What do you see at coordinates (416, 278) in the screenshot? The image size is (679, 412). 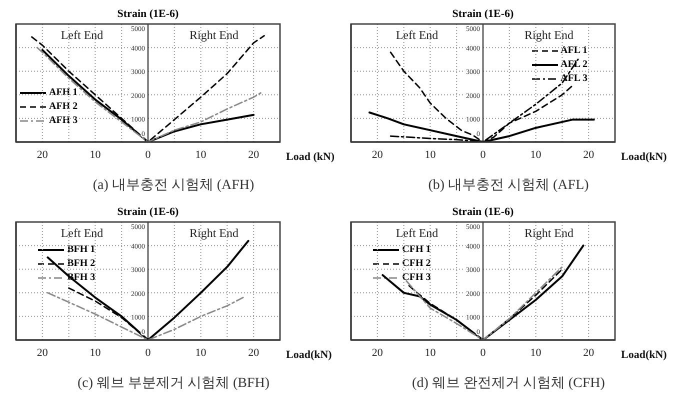 I see `legend-label: CFH 3` at bounding box center [416, 278].